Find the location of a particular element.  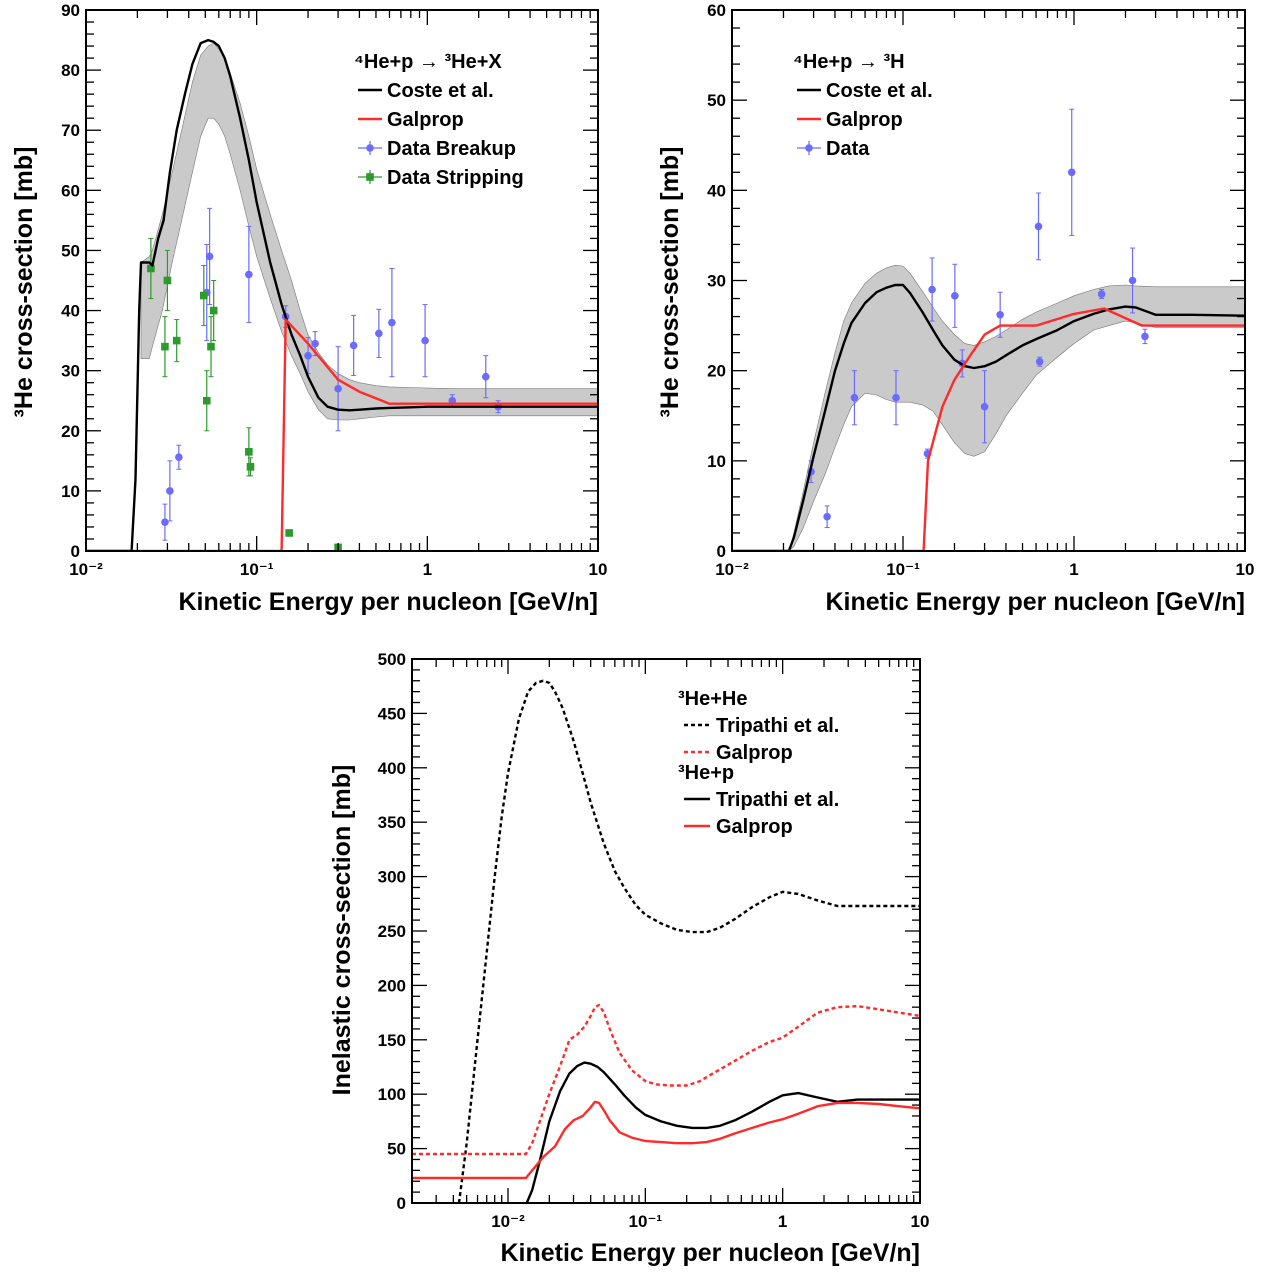

legend-entry: Data Breakup is located at coordinates (451, 149).